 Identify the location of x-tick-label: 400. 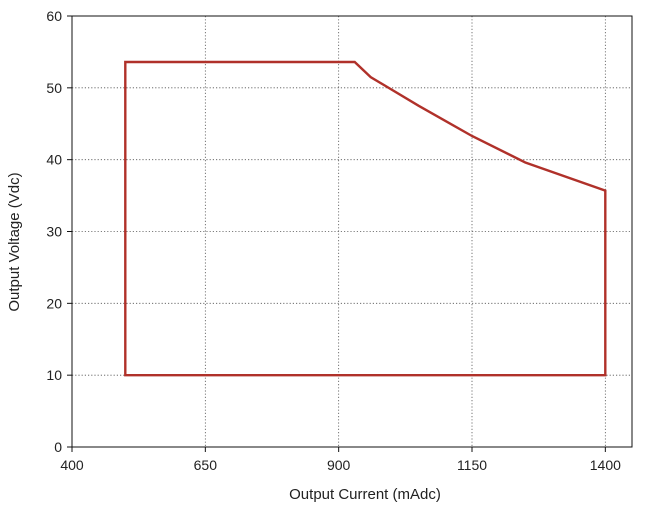
(72, 465).